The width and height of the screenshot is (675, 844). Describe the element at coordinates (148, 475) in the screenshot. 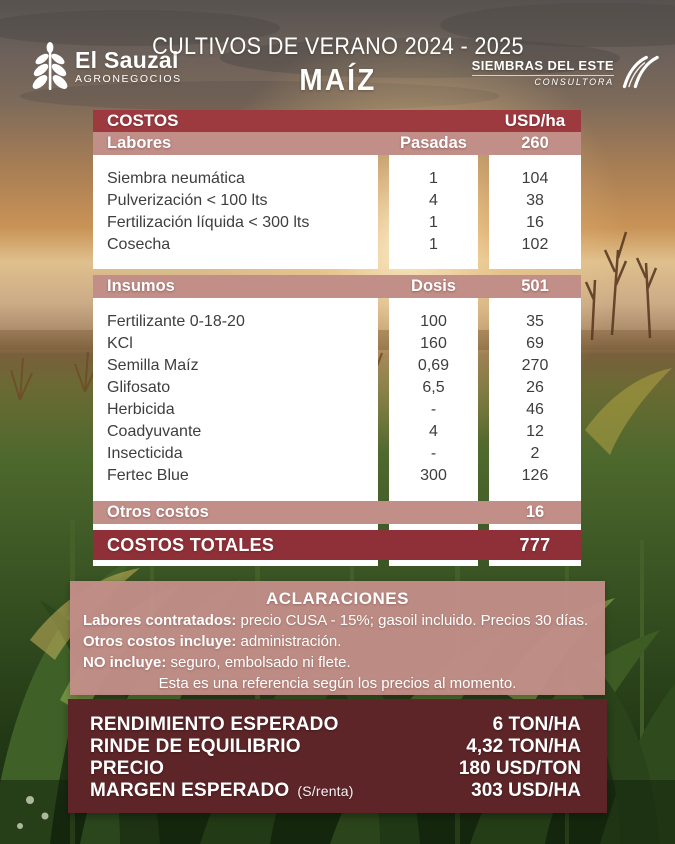

I see `row-label: Fertec Blue` at that location.